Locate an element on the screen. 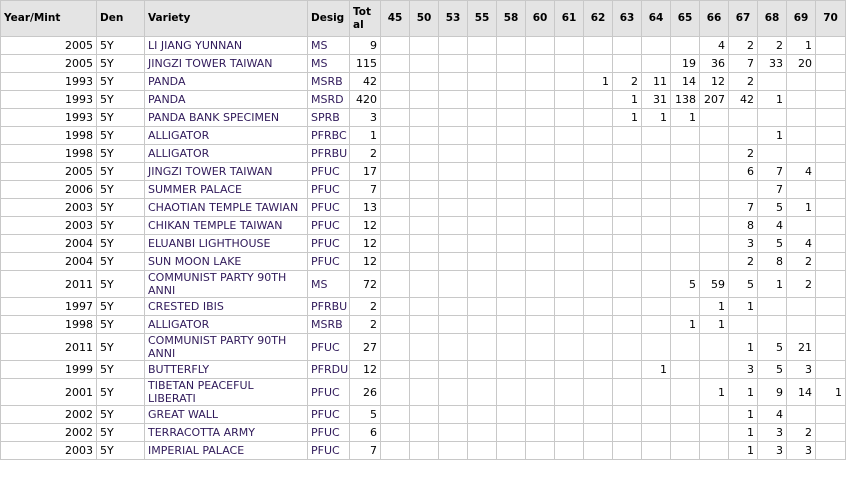  table-cell: 13 is located at coordinates (365, 207).